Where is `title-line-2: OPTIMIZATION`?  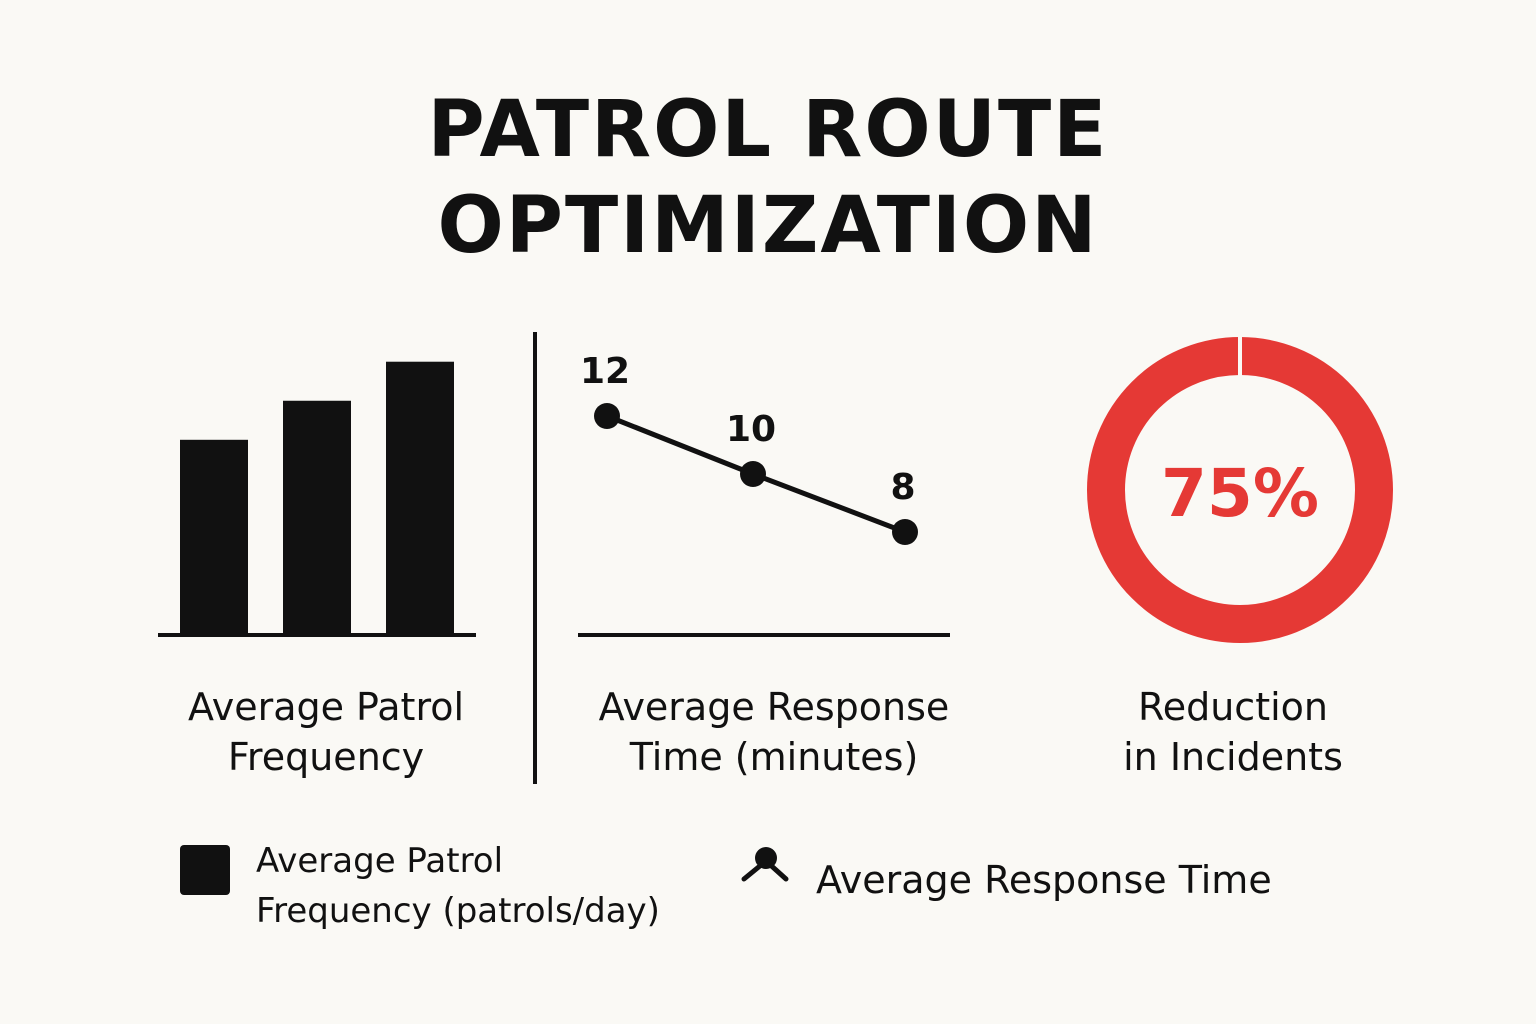
title-line-2: OPTIMIZATION is located at coordinates (768, 226).